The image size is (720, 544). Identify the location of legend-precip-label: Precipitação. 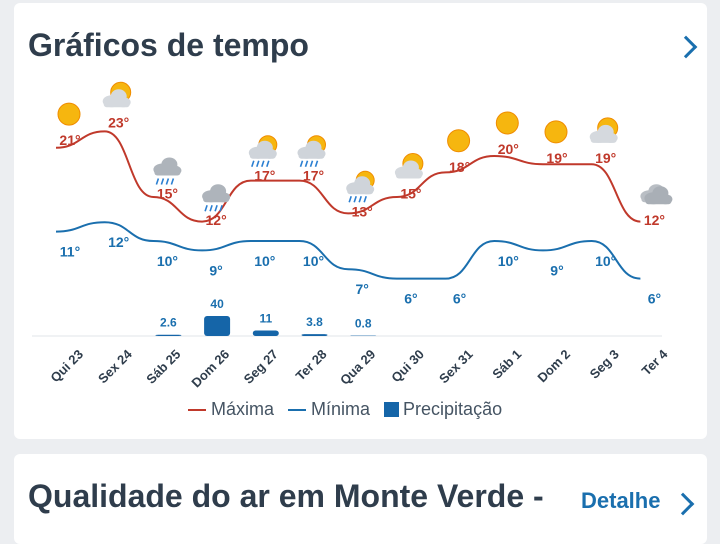
(452, 409).